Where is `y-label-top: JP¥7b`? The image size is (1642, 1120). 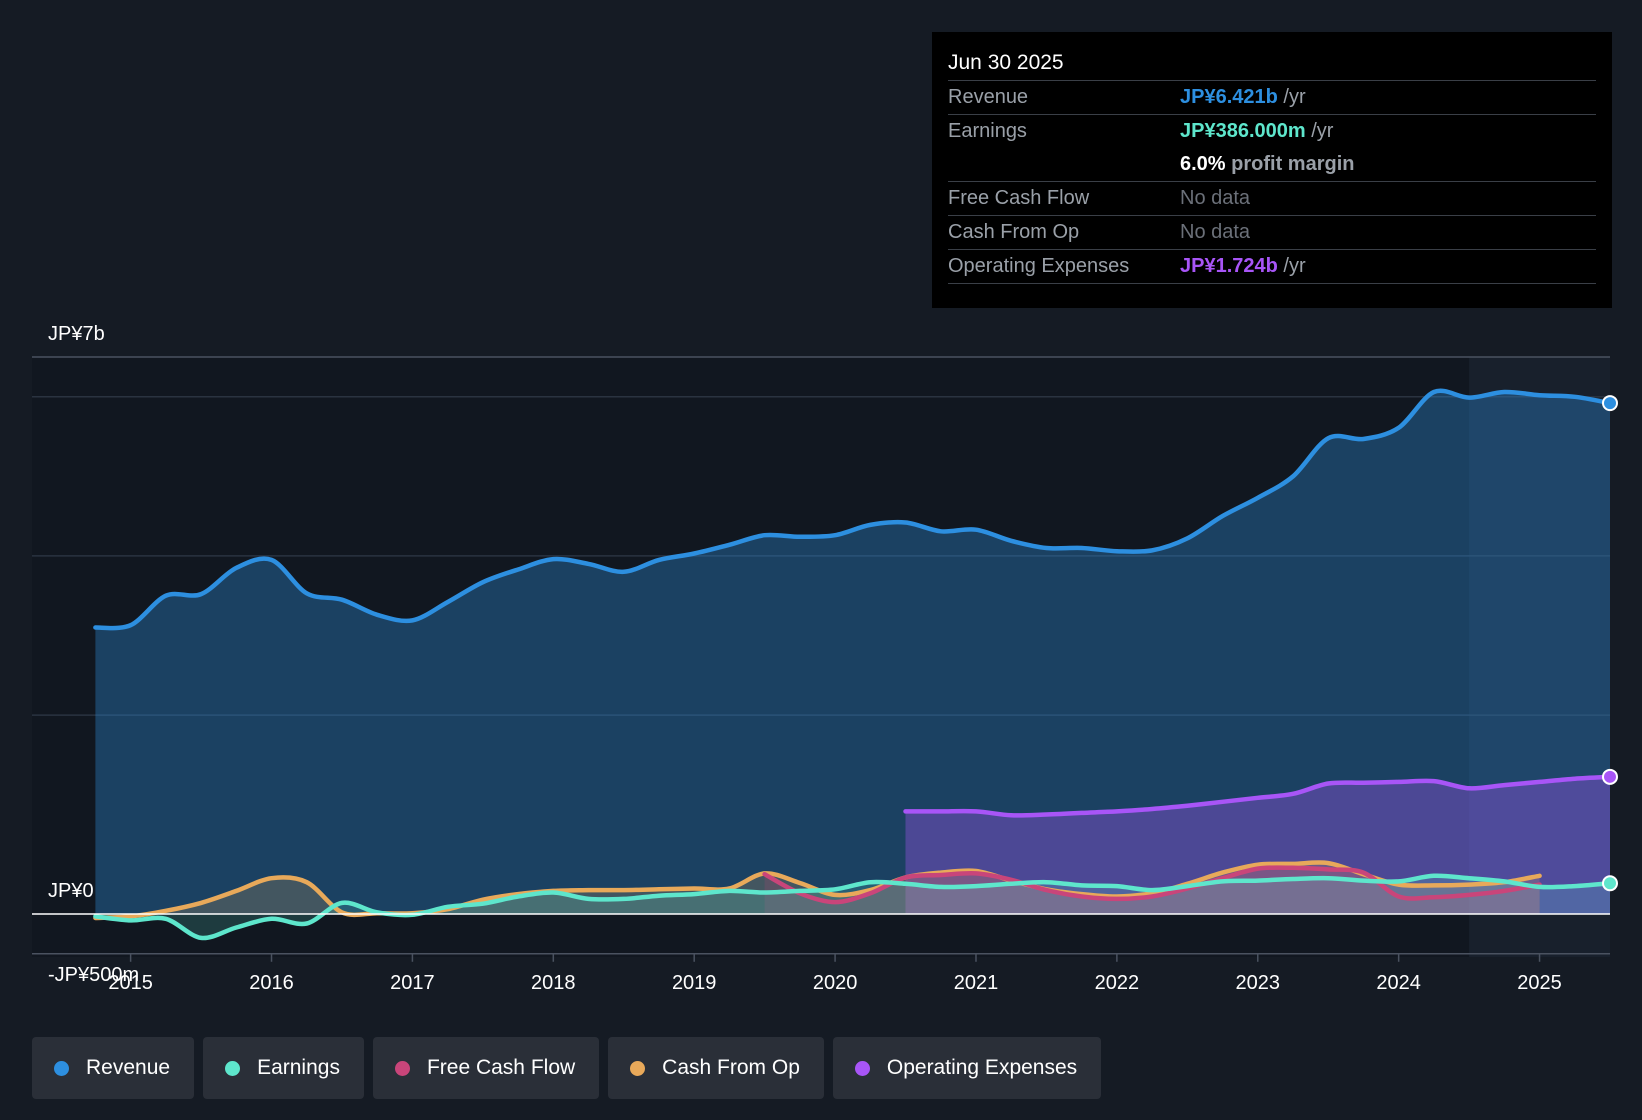 y-label-top: JP¥7b is located at coordinates (76, 334).